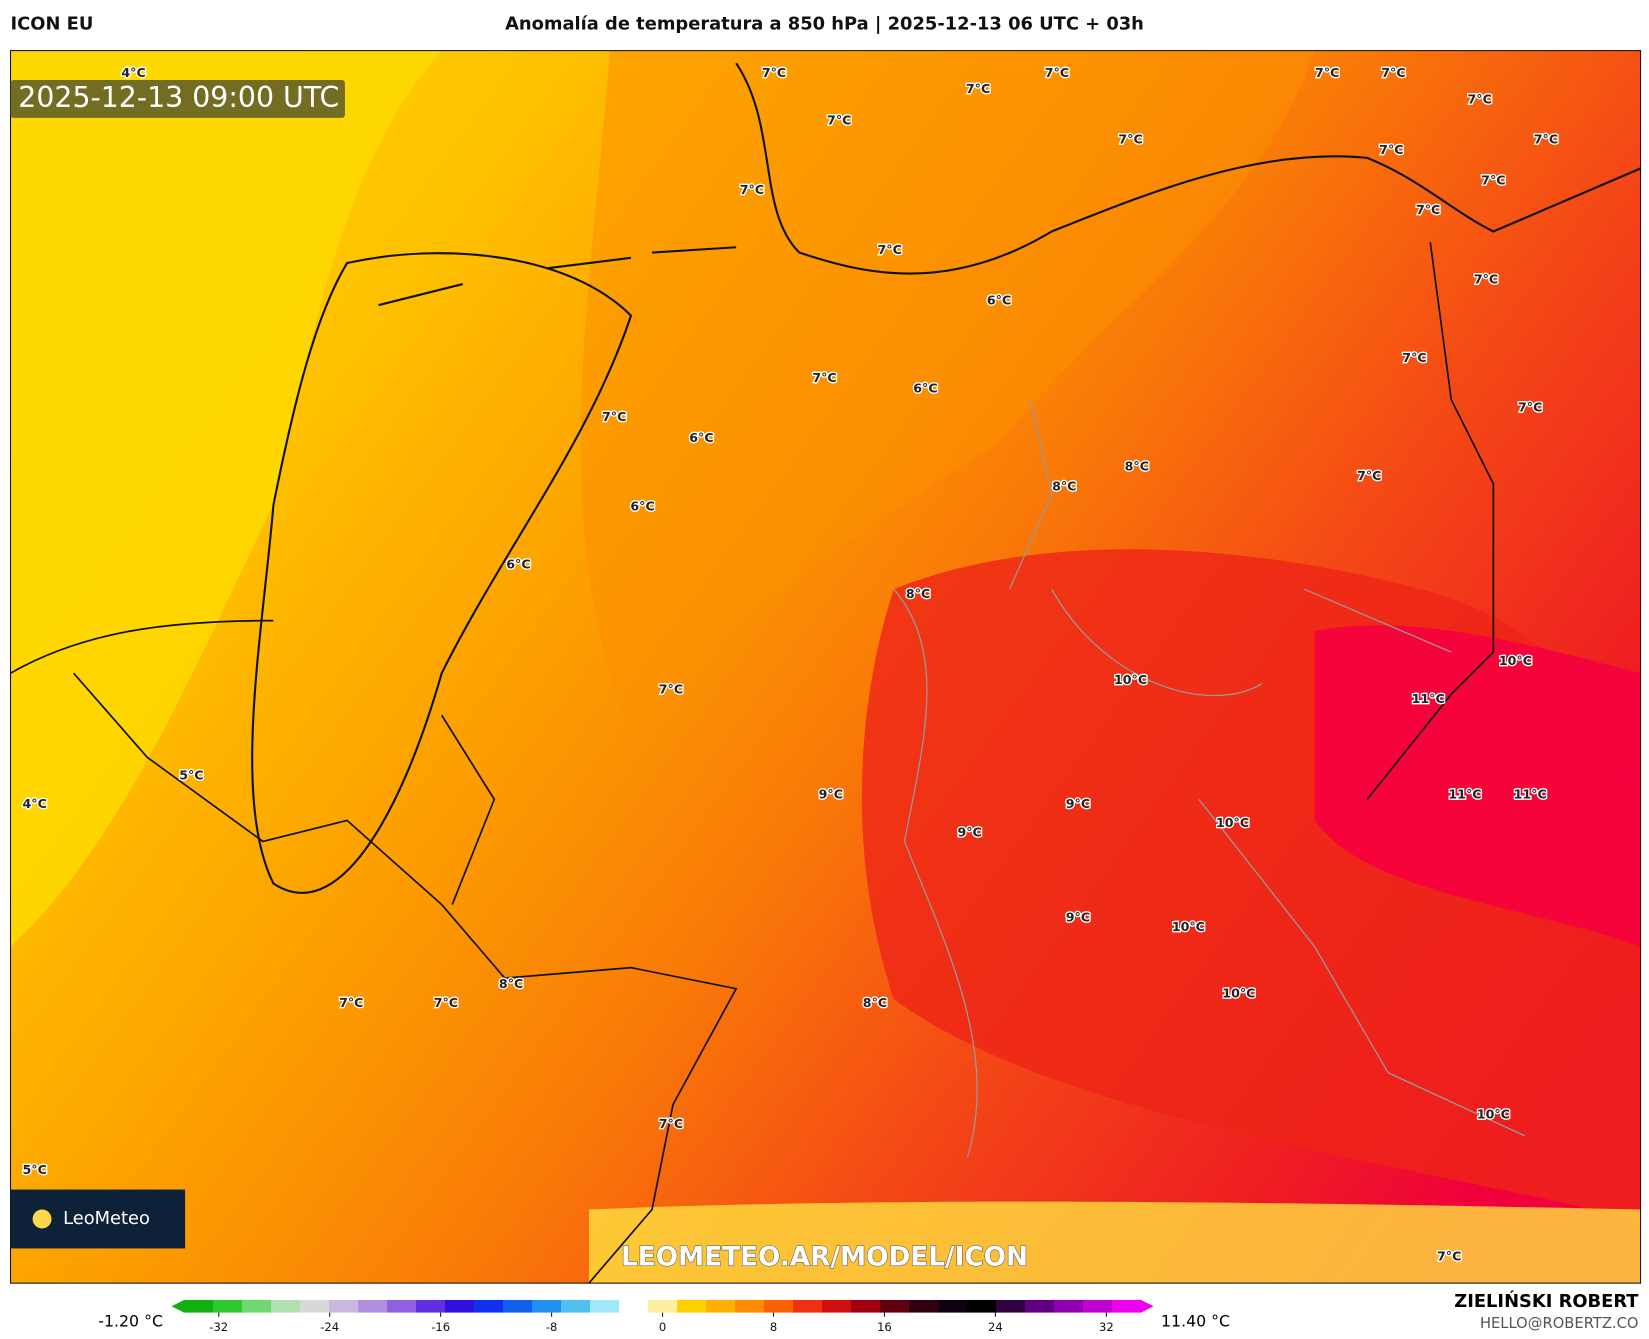 This screenshot has height=1339, width=1649. Describe the element at coordinates (218, 1327) in the screenshot. I see `colorbar-tick-label: -32` at that location.